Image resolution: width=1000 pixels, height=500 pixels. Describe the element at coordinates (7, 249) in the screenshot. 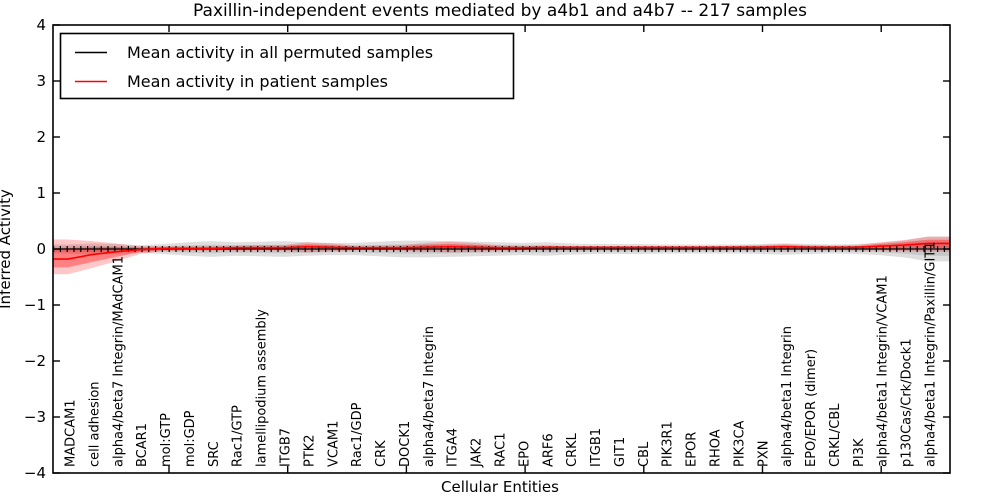

I see `y-axis-label: Inferred Activity` at that location.